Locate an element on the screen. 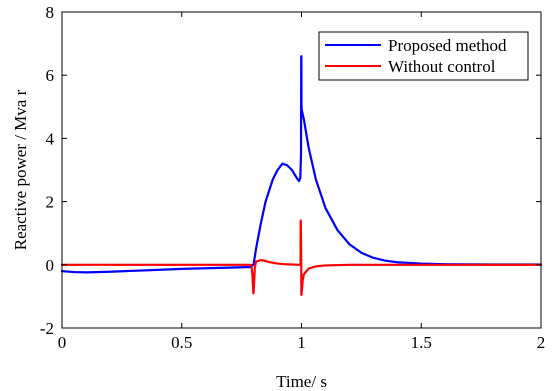 The height and width of the screenshot is (391, 554). x-tick-label: 0 is located at coordinates (62, 342).